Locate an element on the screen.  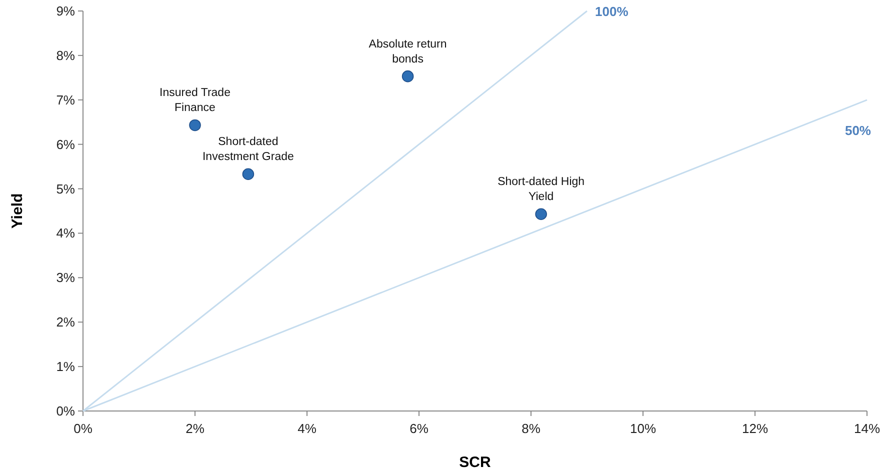
x-tick-label: 10% is located at coordinates (643, 428).